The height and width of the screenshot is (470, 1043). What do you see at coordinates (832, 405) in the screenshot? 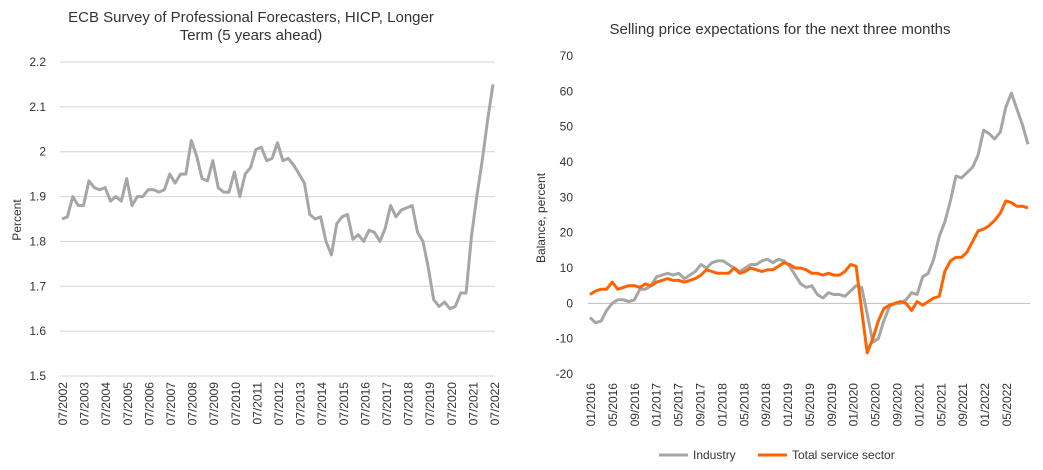
I see `right-x-tick-label: 09/2019` at bounding box center [832, 405].